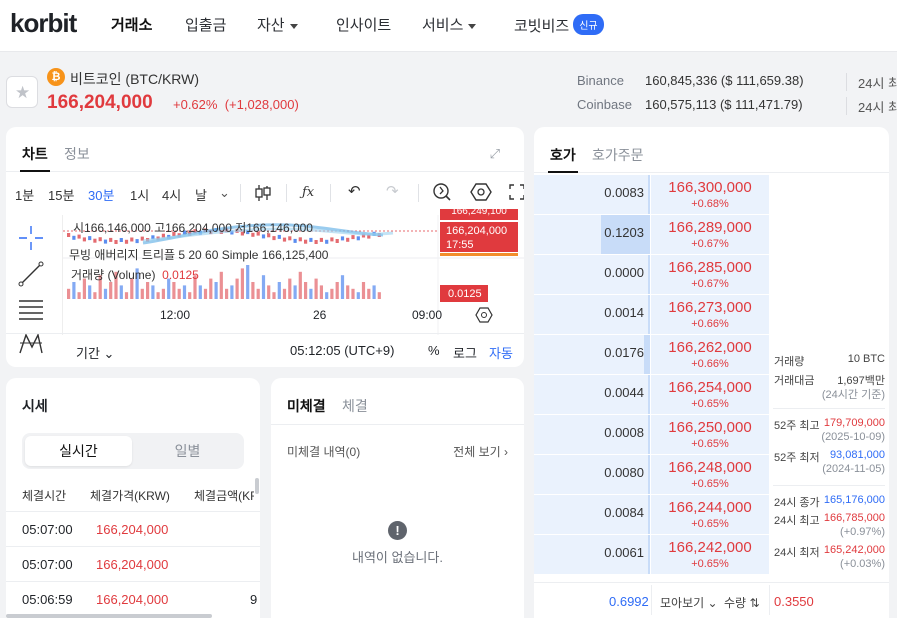 This screenshot has height=618, width=897. I want to click on ask-qty-cell: 0.0084, so click(592, 514).